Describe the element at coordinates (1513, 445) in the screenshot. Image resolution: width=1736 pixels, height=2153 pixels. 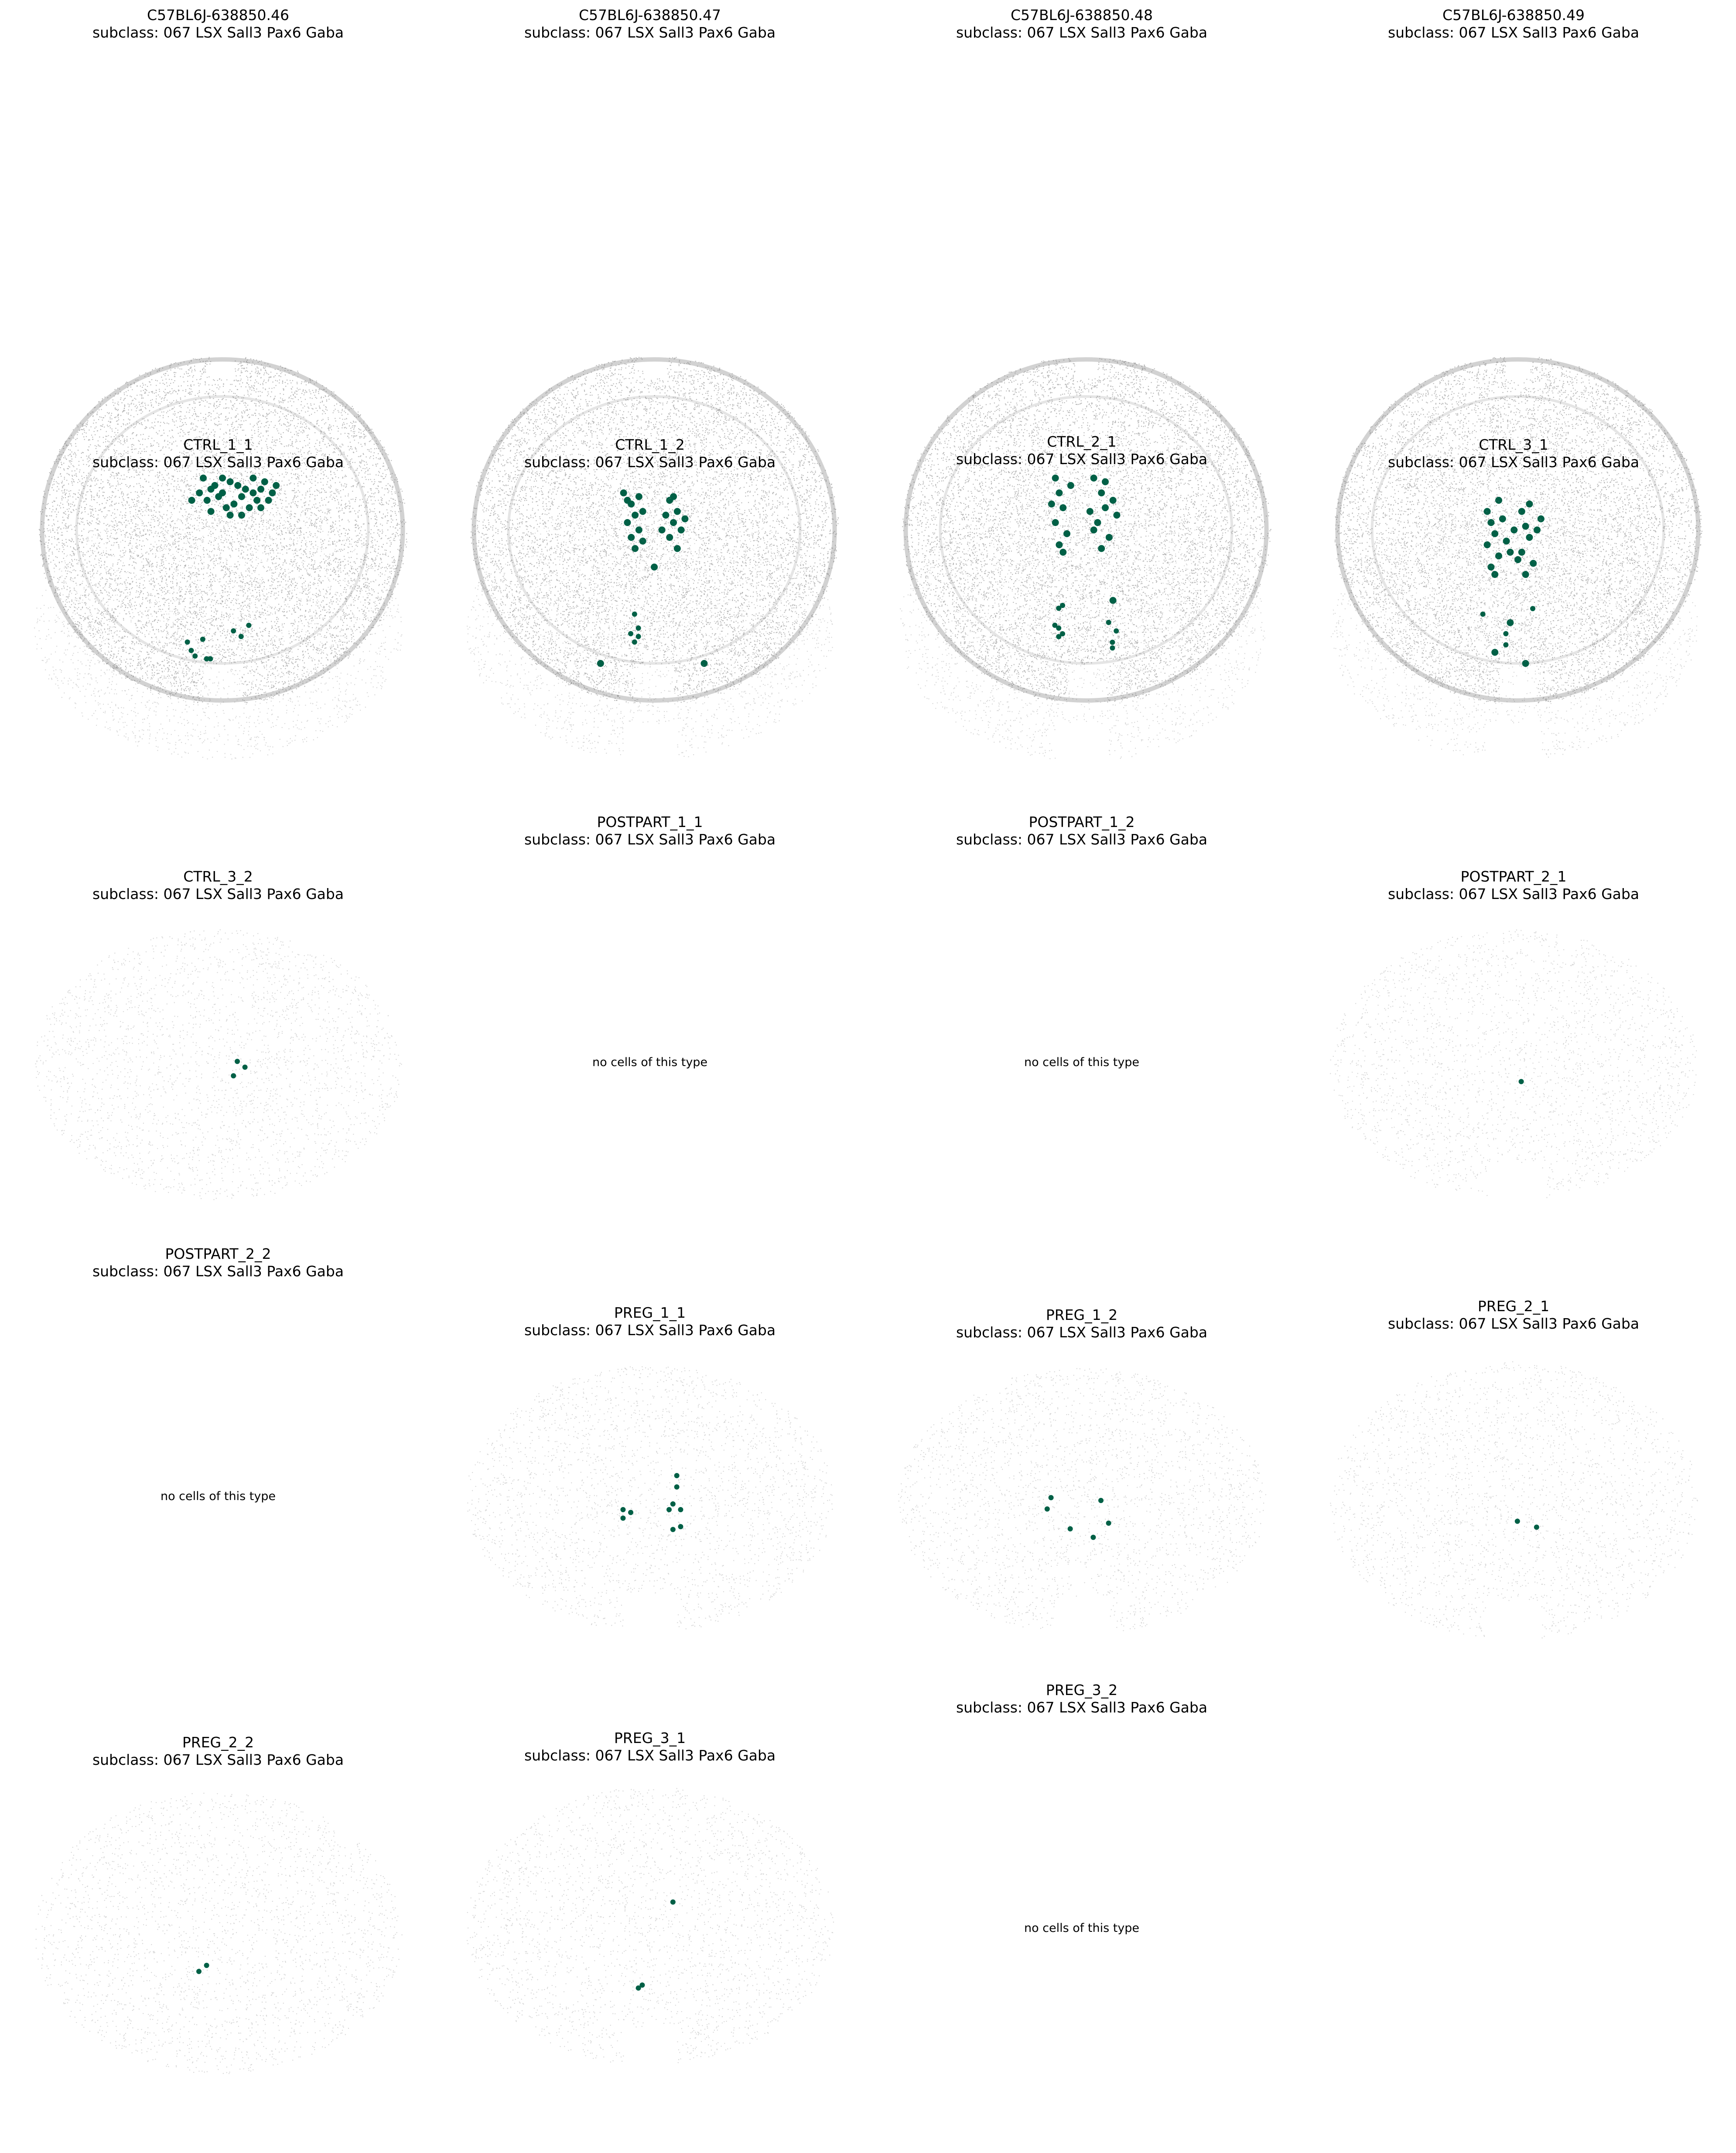
I see `sample-name: CTRL_3_1` at that location.